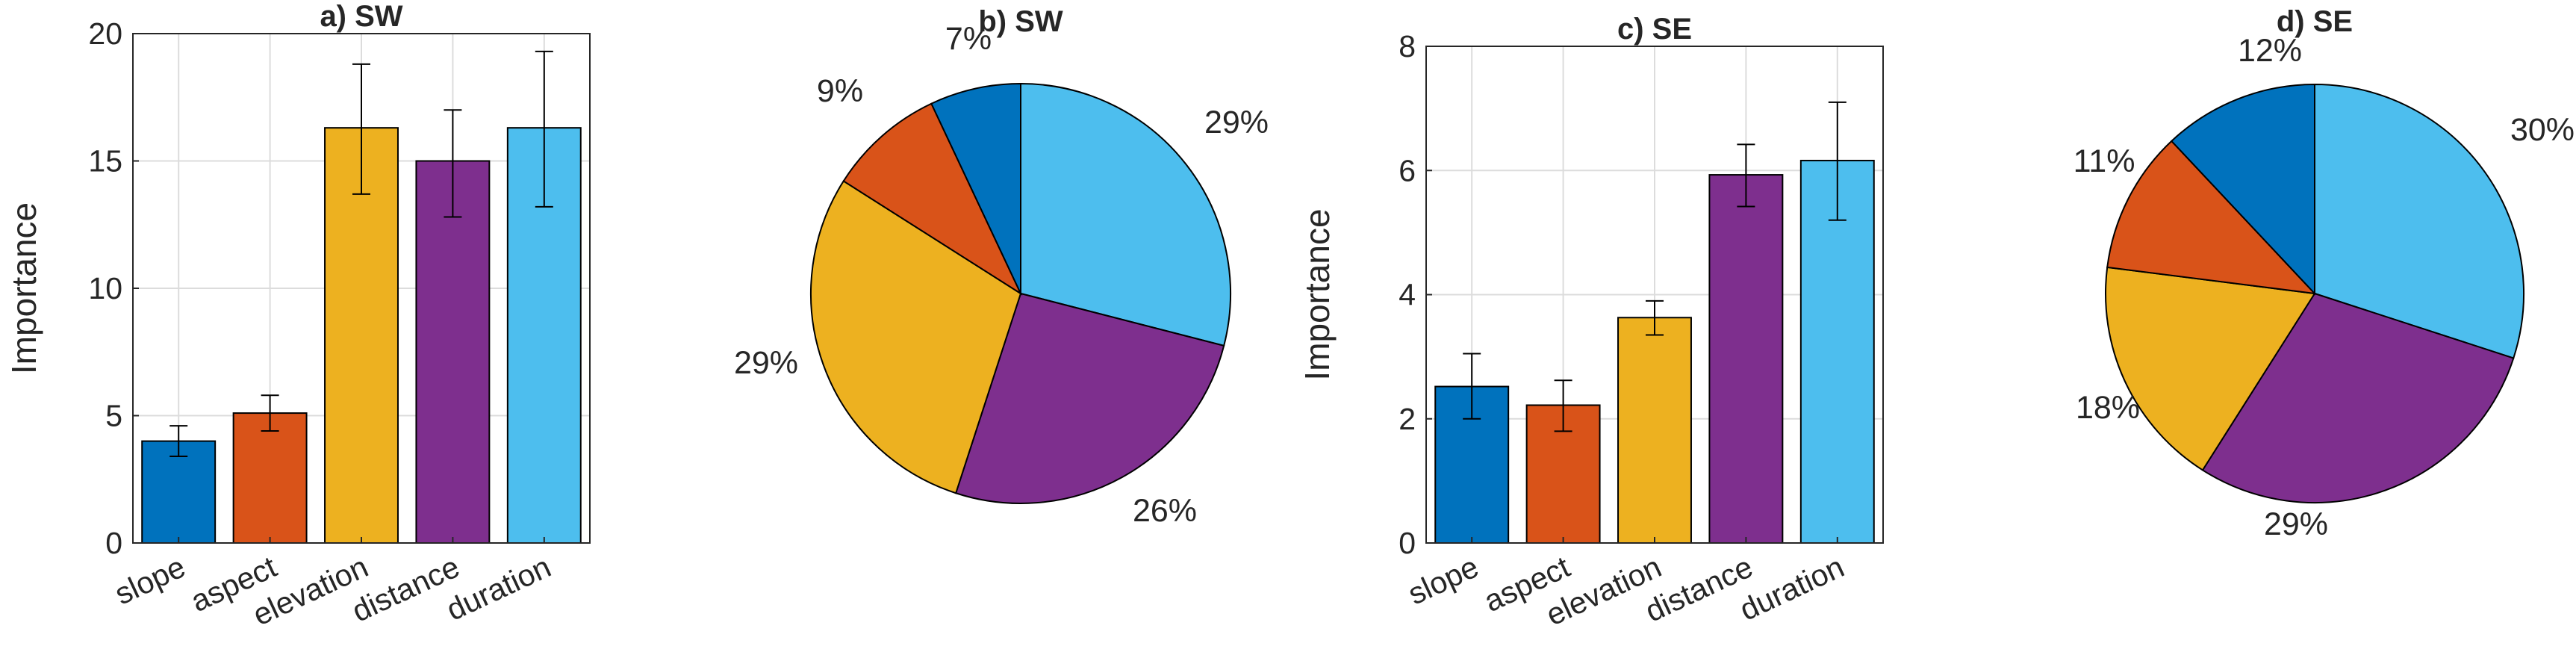 The image size is (2576, 658). I want to click on bar-duration, so click(1837, 351).